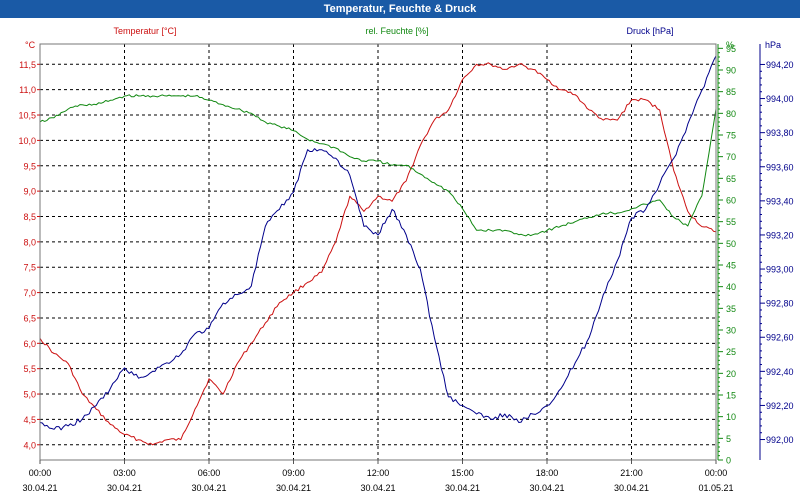 Image resolution: width=800 pixels, height=500 pixels. I want to click on humidity-tick-label: 35, so click(731, 309).